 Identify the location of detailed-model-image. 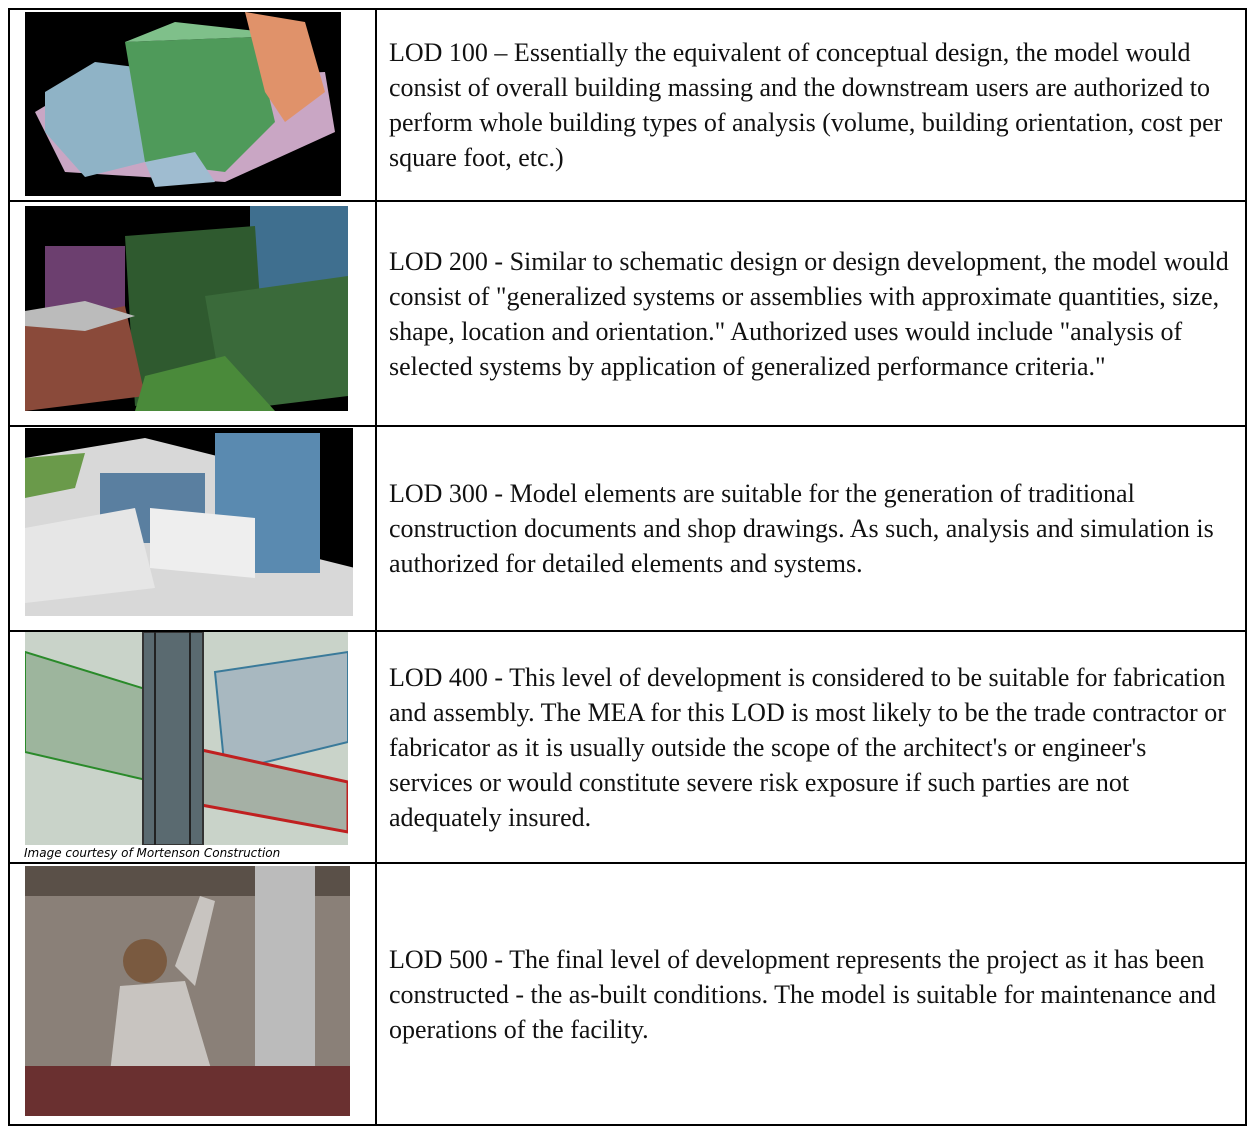
(189, 522).